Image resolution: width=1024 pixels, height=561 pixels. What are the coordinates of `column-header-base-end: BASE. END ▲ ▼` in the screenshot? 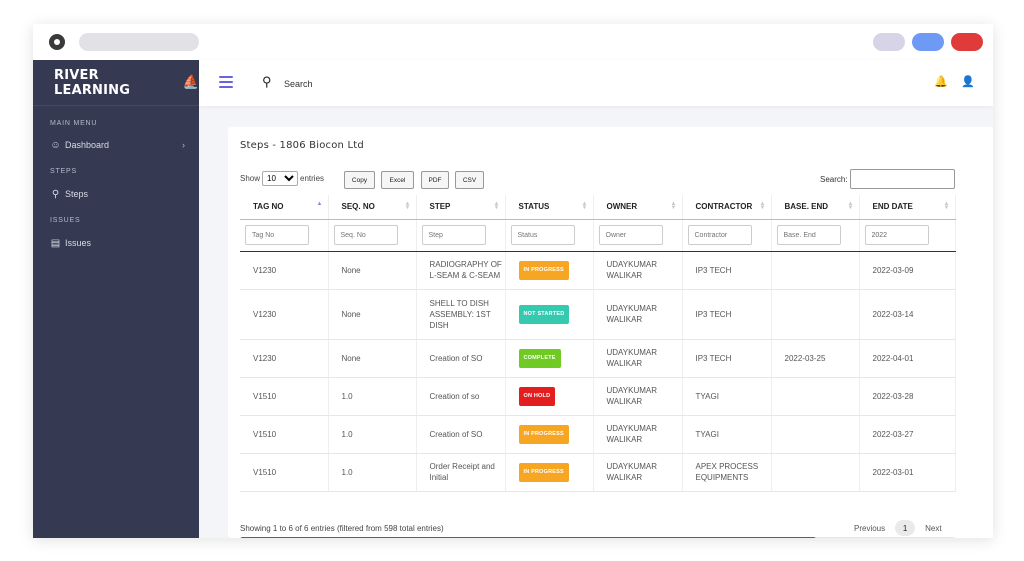 It's located at (815, 207).